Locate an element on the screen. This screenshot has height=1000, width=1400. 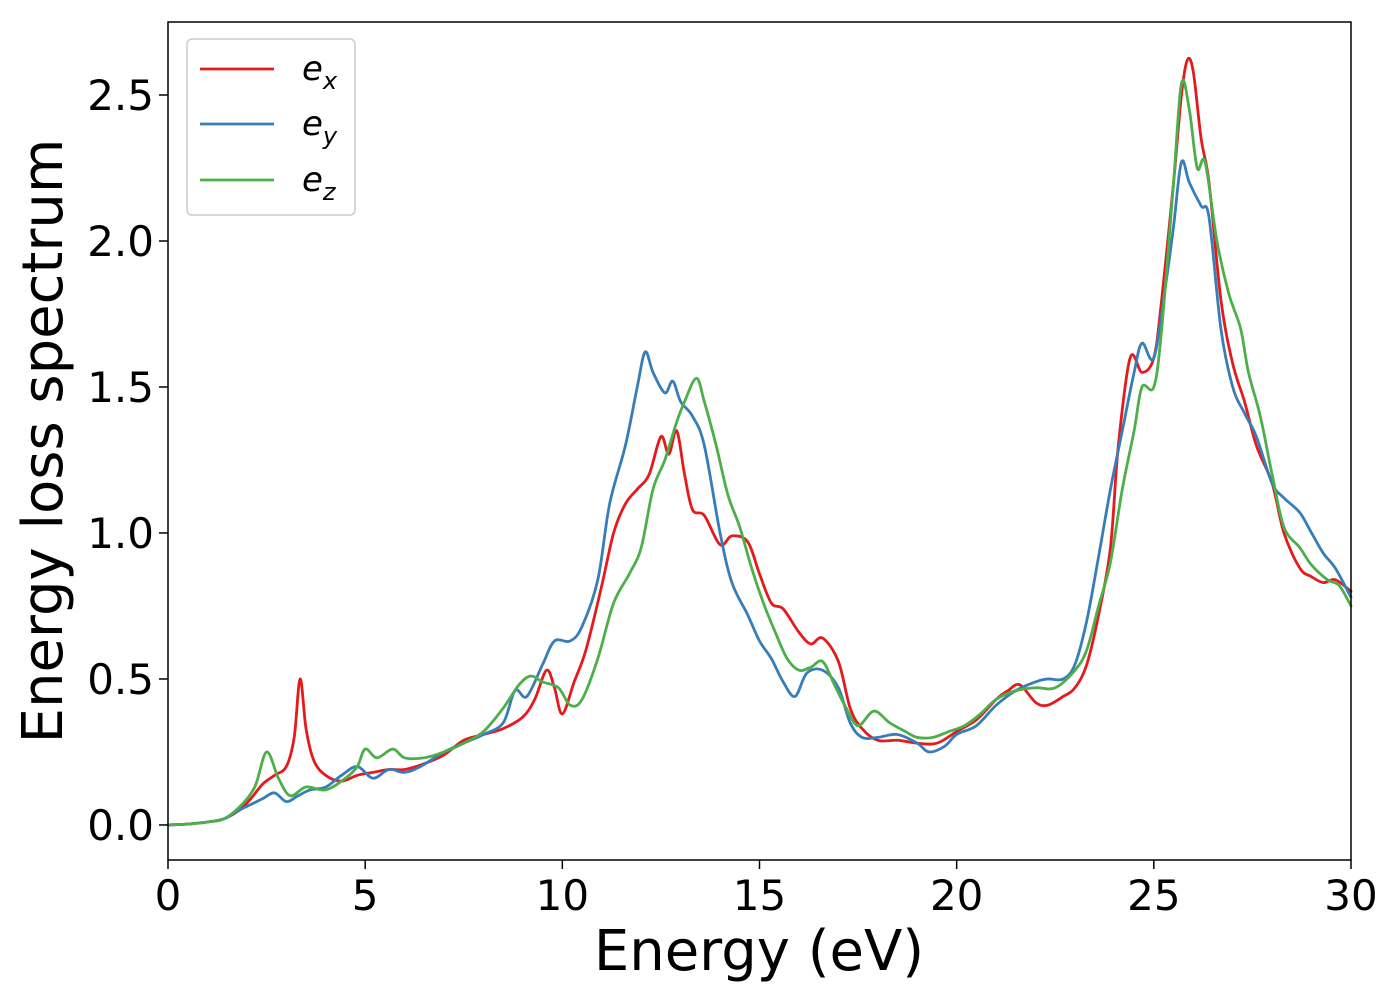
legend-box is located at coordinates (271, 127).